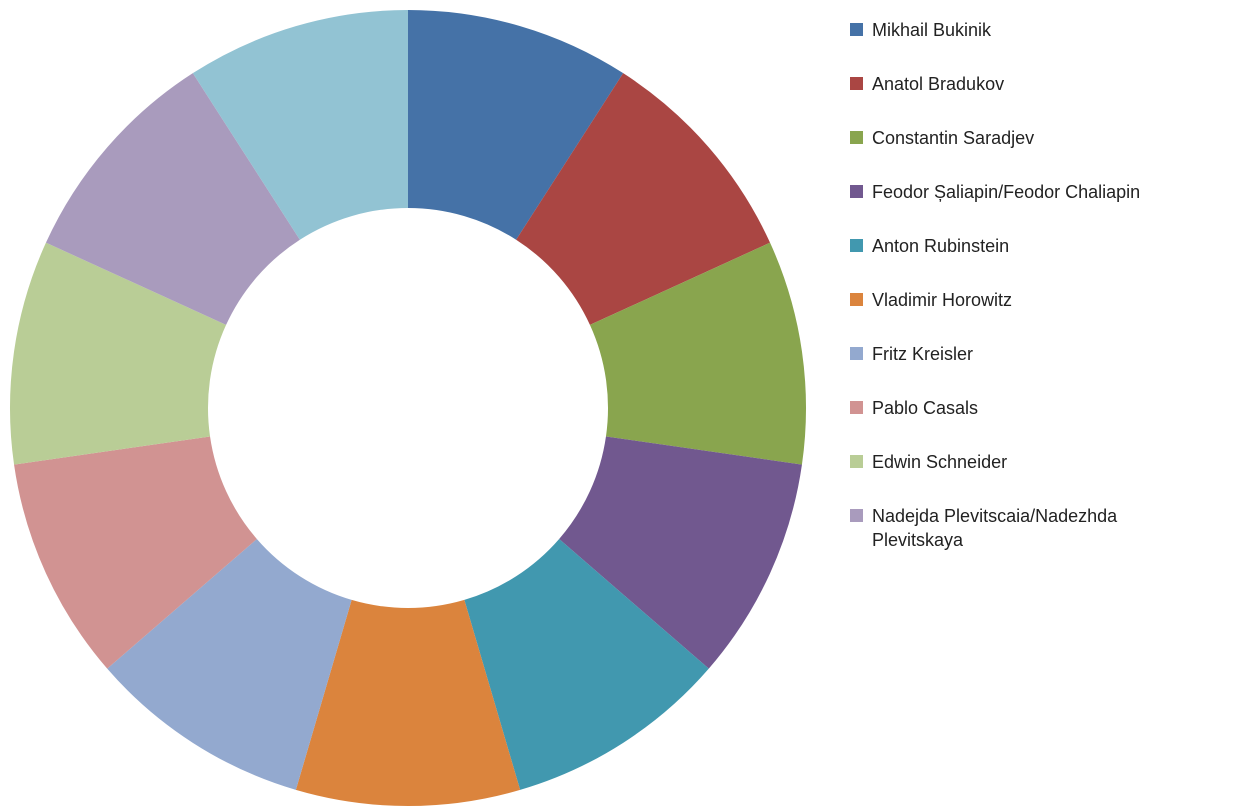  I want to click on legend-label: Nadejda Plevitscaia/Nadezhda Plevitskaya, so click(995, 528).